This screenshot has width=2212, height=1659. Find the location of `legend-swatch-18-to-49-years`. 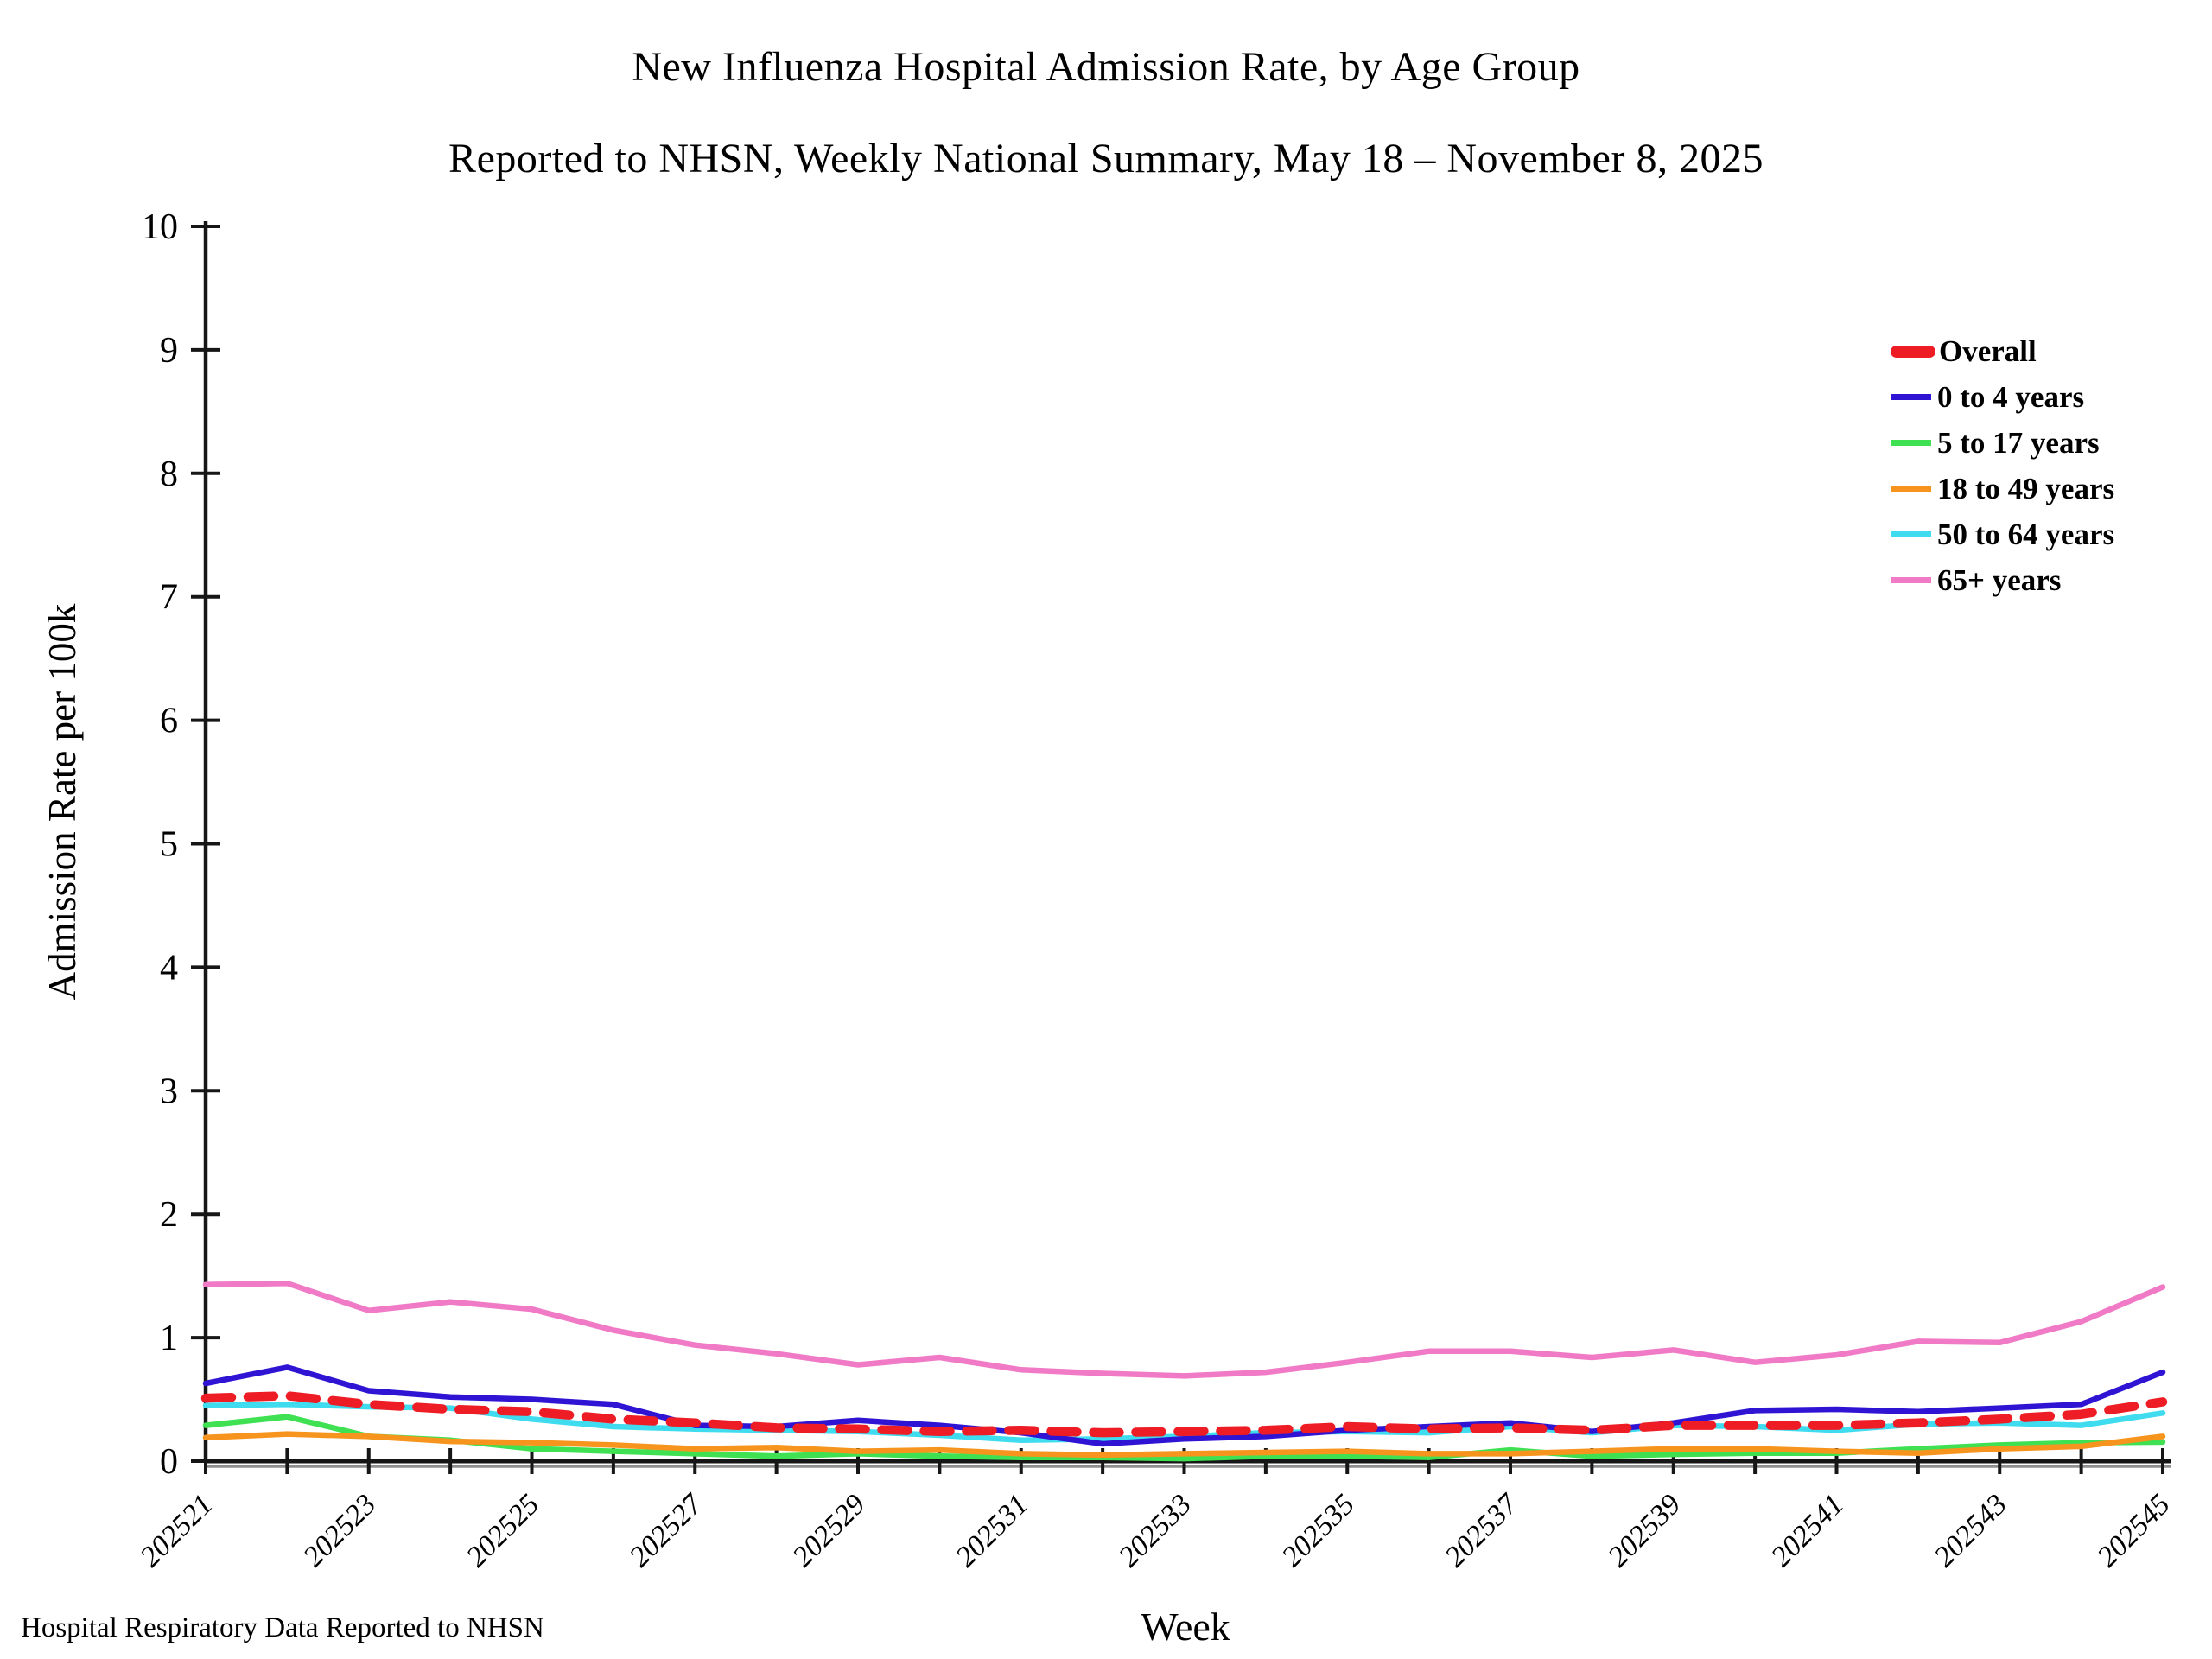

legend-swatch-18-to-49-years is located at coordinates (1911, 489).